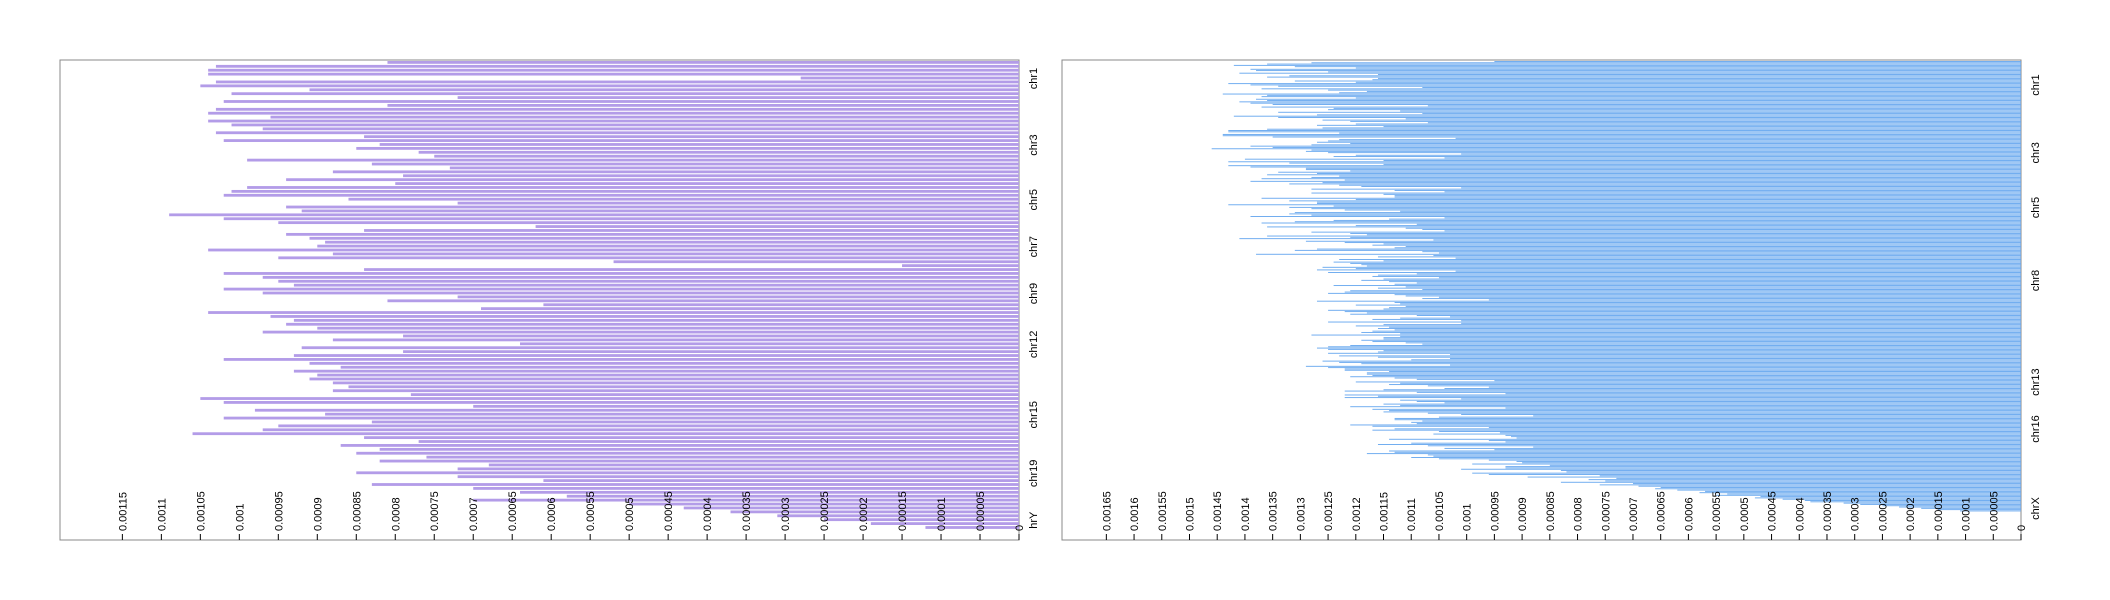  What do you see at coordinates (1034, 293) in the screenshot?
I see `group-label: chr9` at bounding box center [1034, 293].